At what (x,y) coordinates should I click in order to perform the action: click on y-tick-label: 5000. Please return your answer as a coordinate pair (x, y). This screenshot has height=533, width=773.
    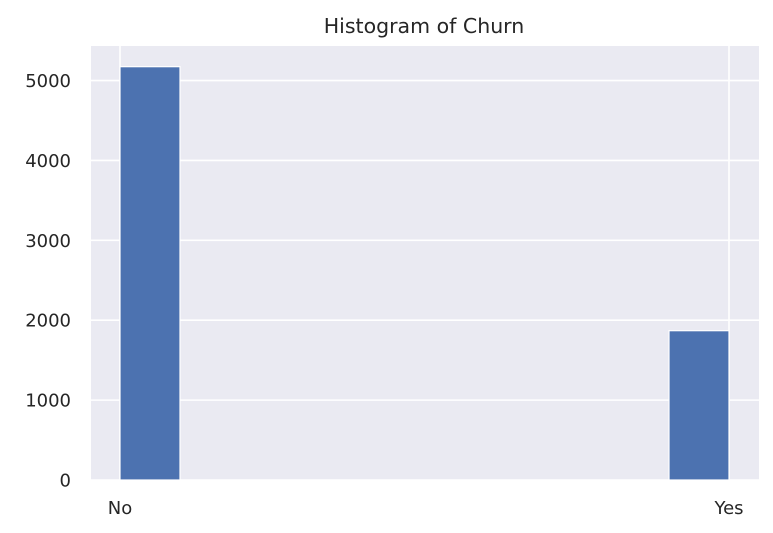
    Looking at the image, I should click on (48, 81).